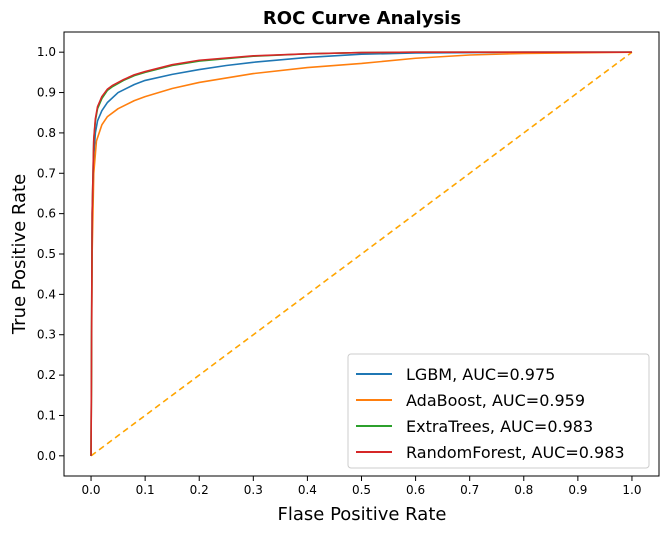  Describe the element at coordinates (499, 426) in the screenshot. I see `legend-label-2: ExtraTrees, AUC=0.983` at that location.